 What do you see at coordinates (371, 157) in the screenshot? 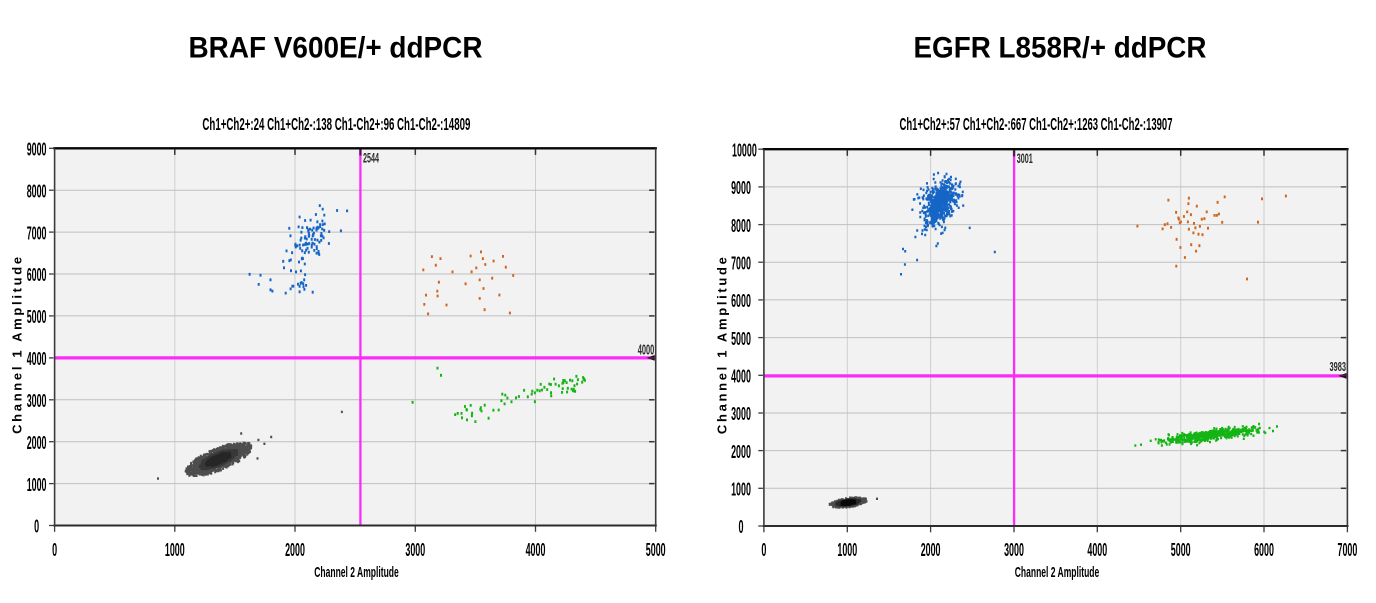
I see `svg-text: 2544` at bounding box center [371, 157].